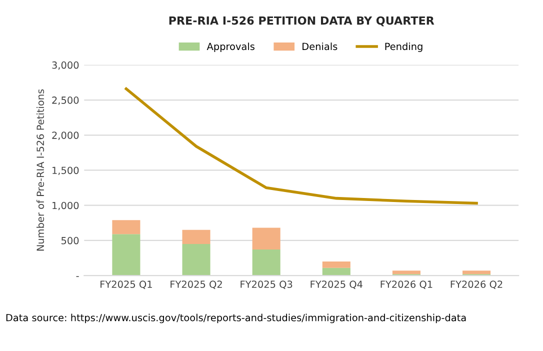  I want to click on y-tick-label: 500, so click(70, 240).